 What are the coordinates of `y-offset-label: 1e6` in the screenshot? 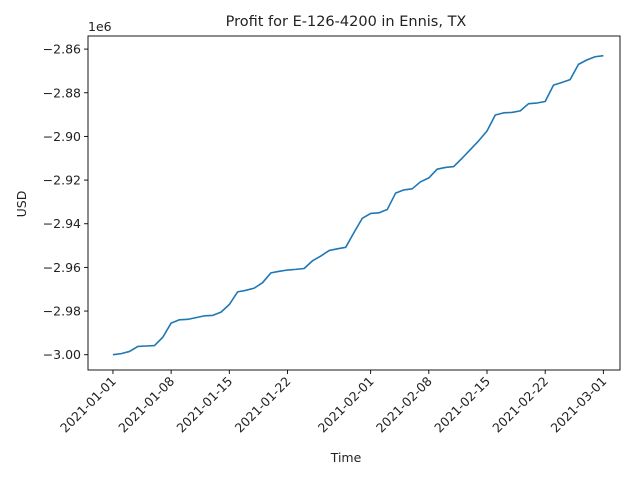 It's located at (100, 26).